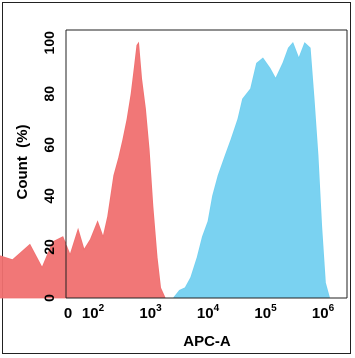 Image resolution: width=355 pixels, height=358 pixels. Describe the element at coordinates (49, 145) in the screenshot. I see `y-tick-label: 60` at that location.